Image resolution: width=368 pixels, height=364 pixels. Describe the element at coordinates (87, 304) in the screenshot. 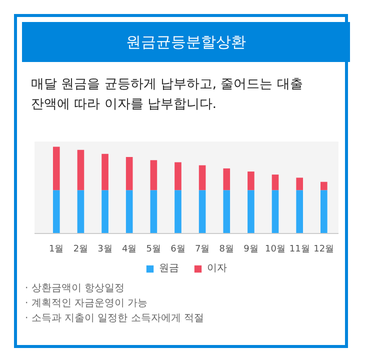

I see `text: · 계획적인 자금운영이 가능` at that location.